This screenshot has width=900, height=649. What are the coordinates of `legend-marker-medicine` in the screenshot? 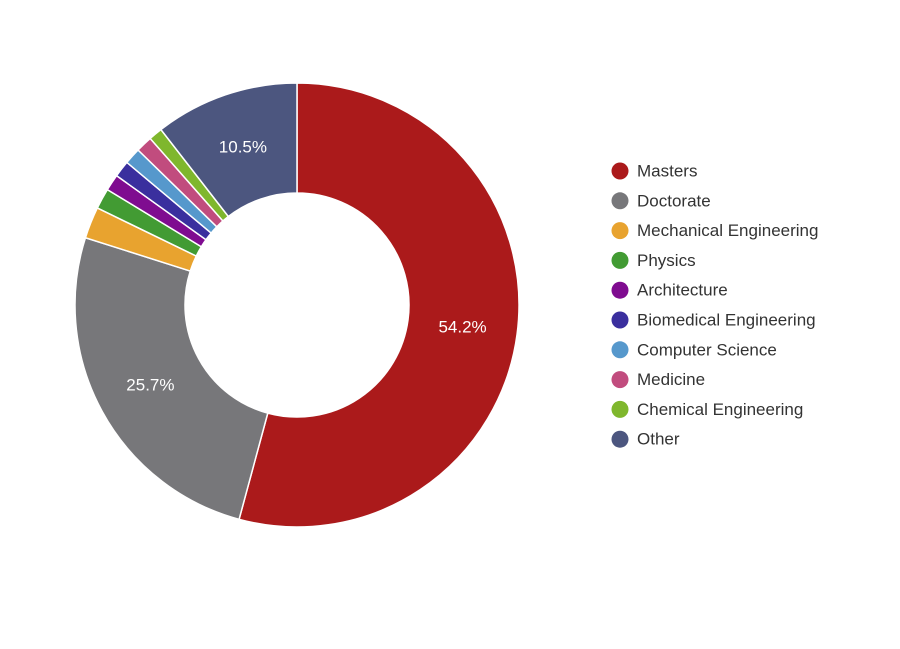 It's located at (620, 380).